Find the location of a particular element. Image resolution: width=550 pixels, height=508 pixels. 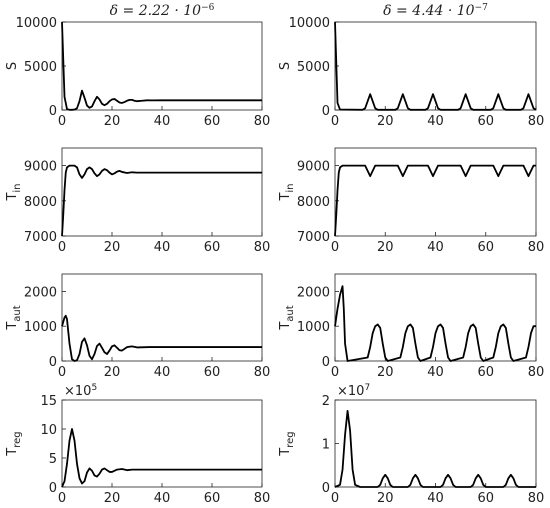

y-tick-label: 1 is located at coordinates (326, 445).